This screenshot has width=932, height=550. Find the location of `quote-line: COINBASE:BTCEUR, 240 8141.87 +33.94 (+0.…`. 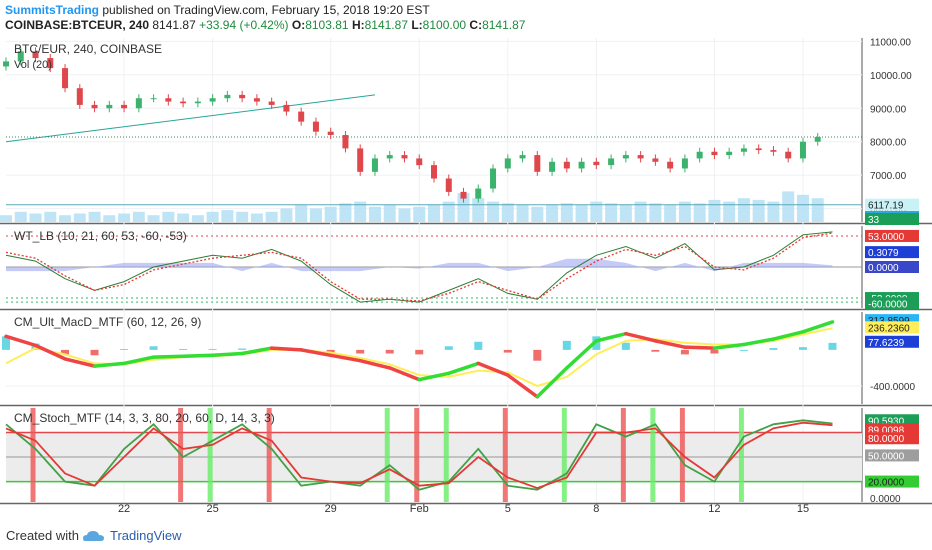

quote-line: COINBASE:BTCEUR, 240 8141.87 +33.94 (+0.… is located at coordinates (265, 25).